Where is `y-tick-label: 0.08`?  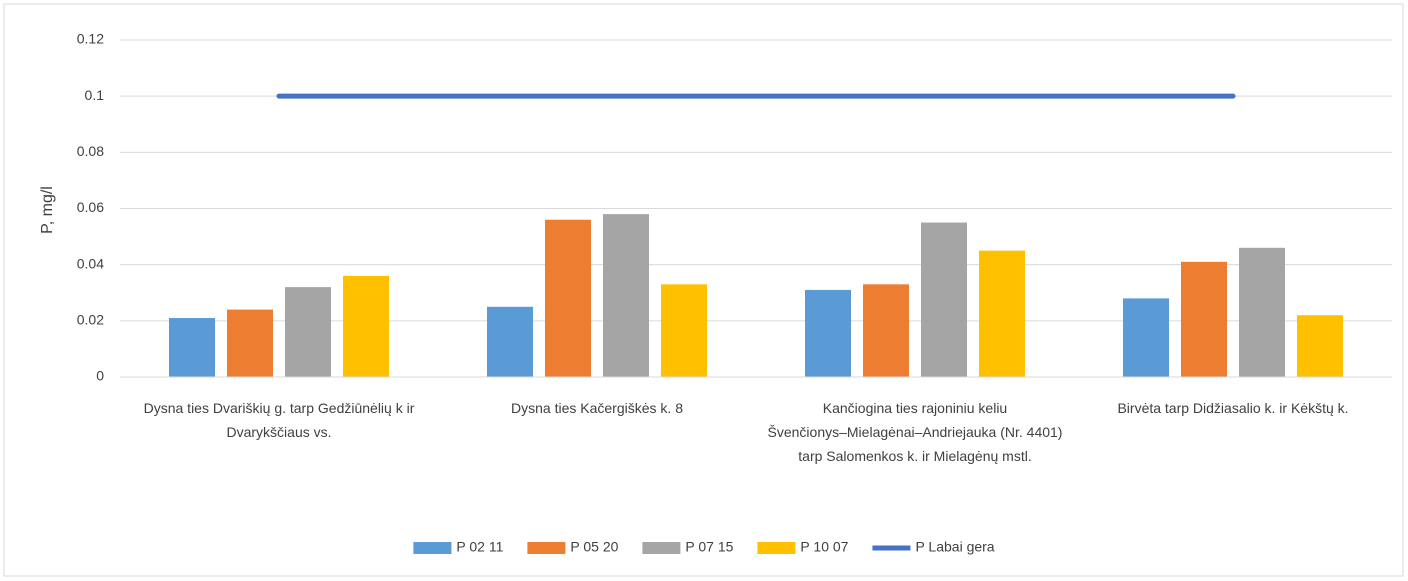 y-tick-label: 0.08 is located at coordinates (90, 151).